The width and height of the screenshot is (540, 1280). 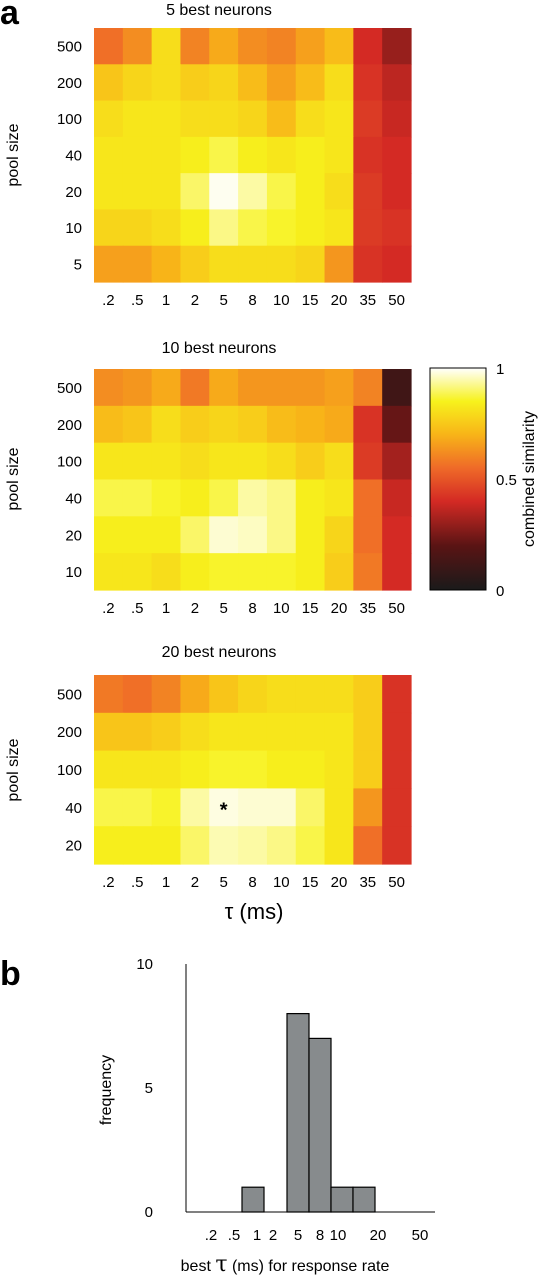 I want to click on x-axis-label: best τ (ms) for response rate, so click(x=285, y=1264).